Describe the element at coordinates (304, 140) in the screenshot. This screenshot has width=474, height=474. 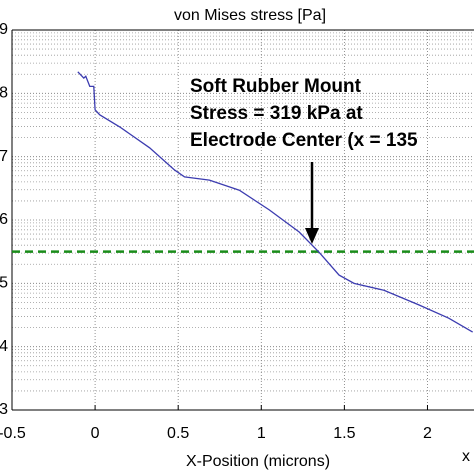
I see `annotation-text: Electrode Center (x = 135` at that location.